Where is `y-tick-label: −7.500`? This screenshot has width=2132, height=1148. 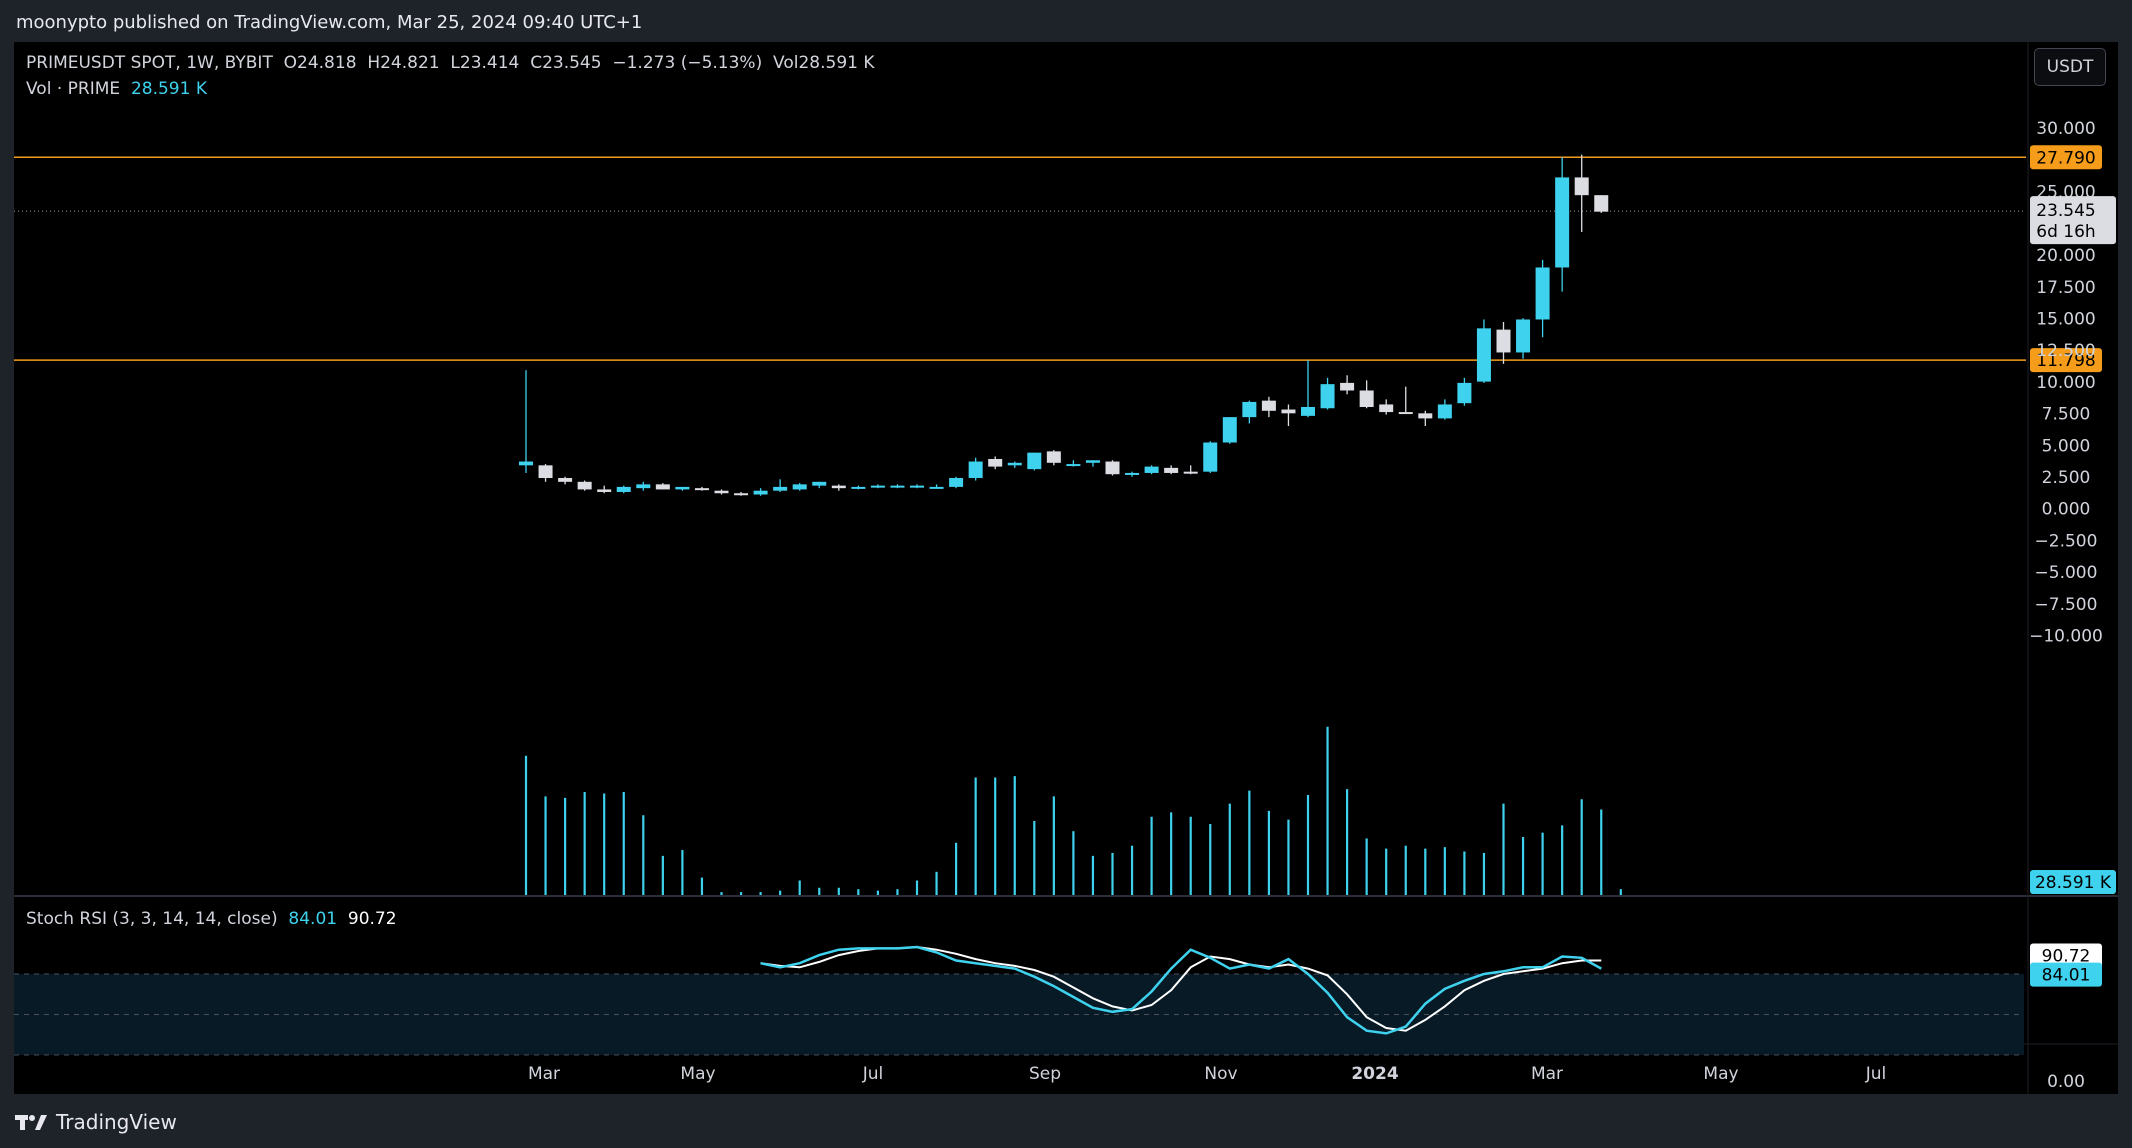 y-tick-label: −7.500 is located at coordinates (2066, 605).